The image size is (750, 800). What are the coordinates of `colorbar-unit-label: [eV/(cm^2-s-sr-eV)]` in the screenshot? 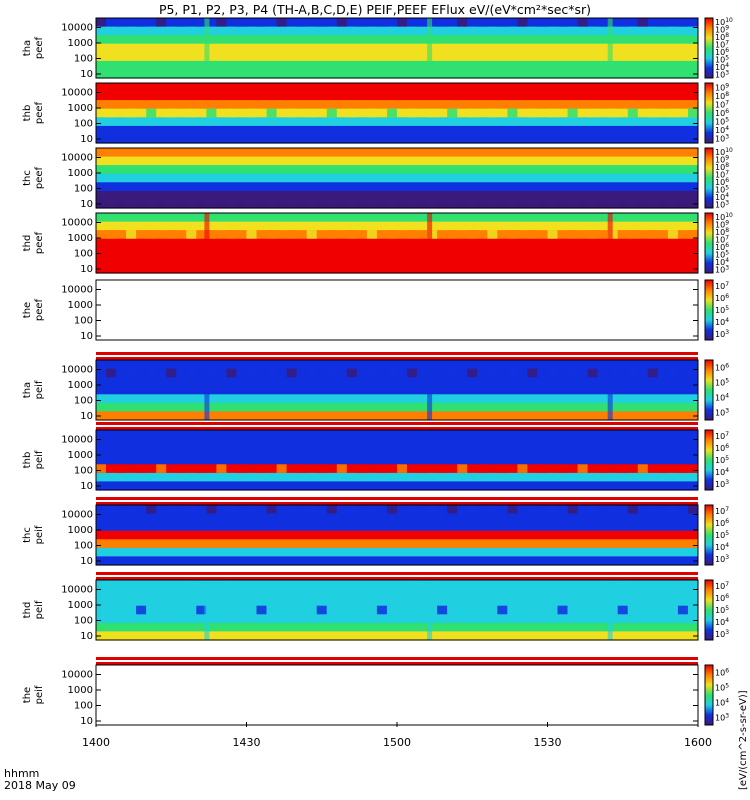 It's located at (743, 740).